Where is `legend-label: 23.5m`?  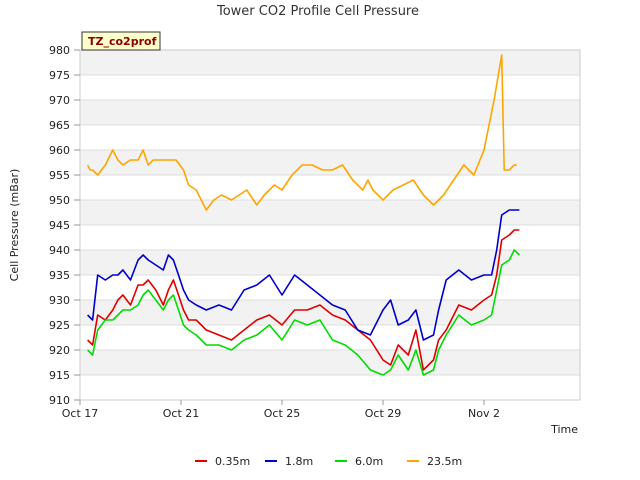
legend-label: 23.5m is located at coordinates (444, 461).